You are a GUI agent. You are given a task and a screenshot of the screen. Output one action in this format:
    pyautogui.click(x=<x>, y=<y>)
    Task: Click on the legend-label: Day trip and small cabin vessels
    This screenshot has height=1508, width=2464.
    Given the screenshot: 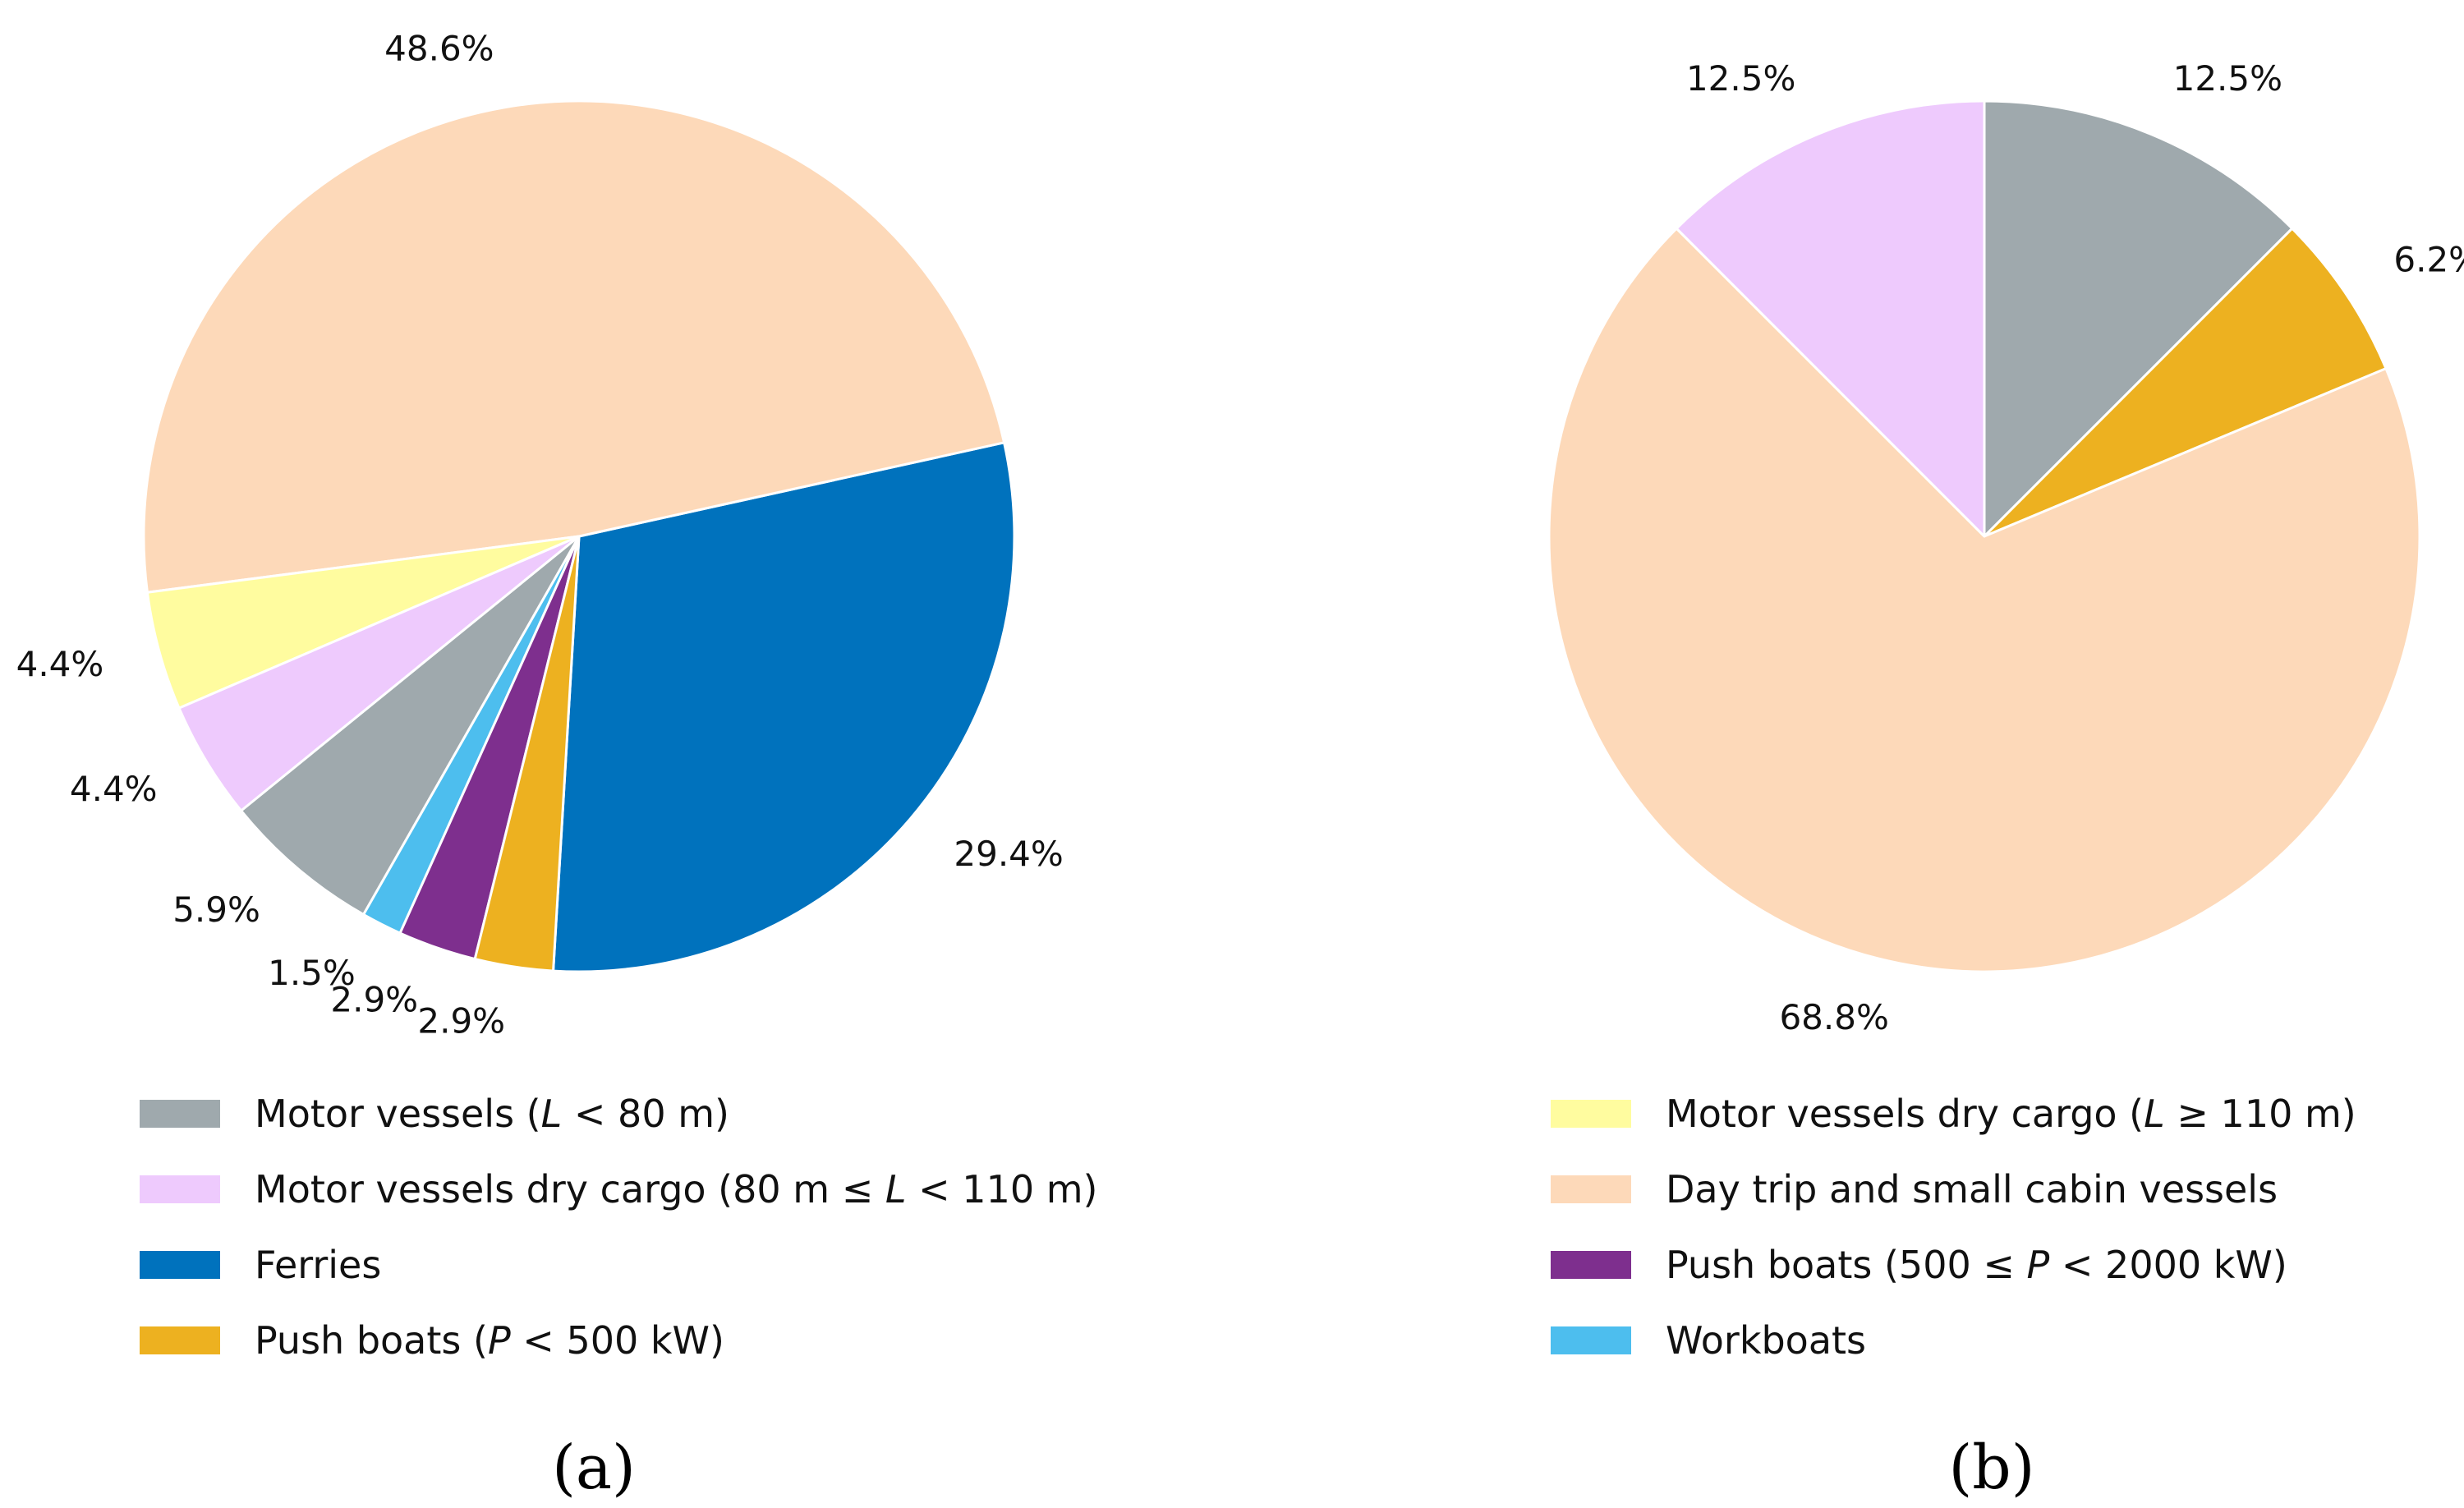 What is the action you would take?
    pyautogui.click(x=1972, y=1189)
    